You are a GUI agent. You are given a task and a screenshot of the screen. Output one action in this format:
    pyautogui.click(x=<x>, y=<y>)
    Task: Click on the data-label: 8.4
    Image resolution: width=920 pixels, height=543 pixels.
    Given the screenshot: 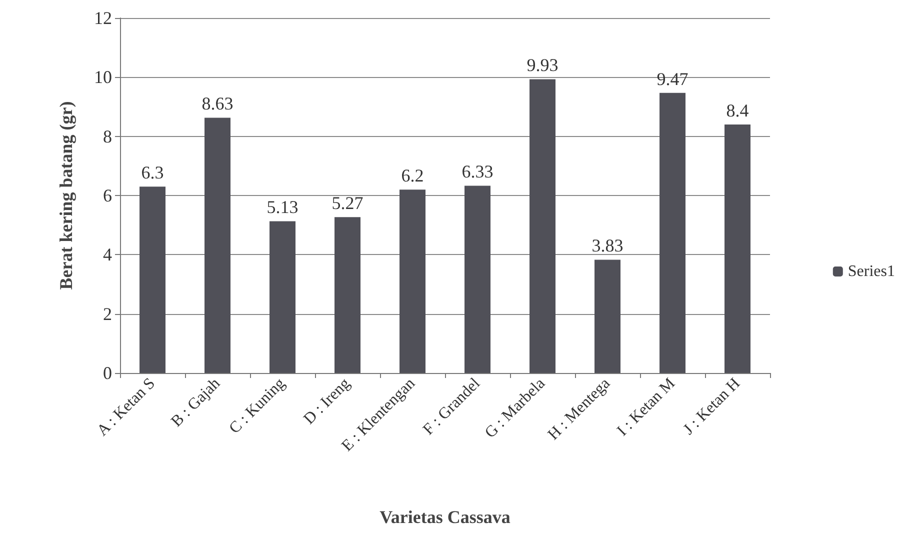 What is the action you would take?
    pyautogui.click(x=737, y=110)
    